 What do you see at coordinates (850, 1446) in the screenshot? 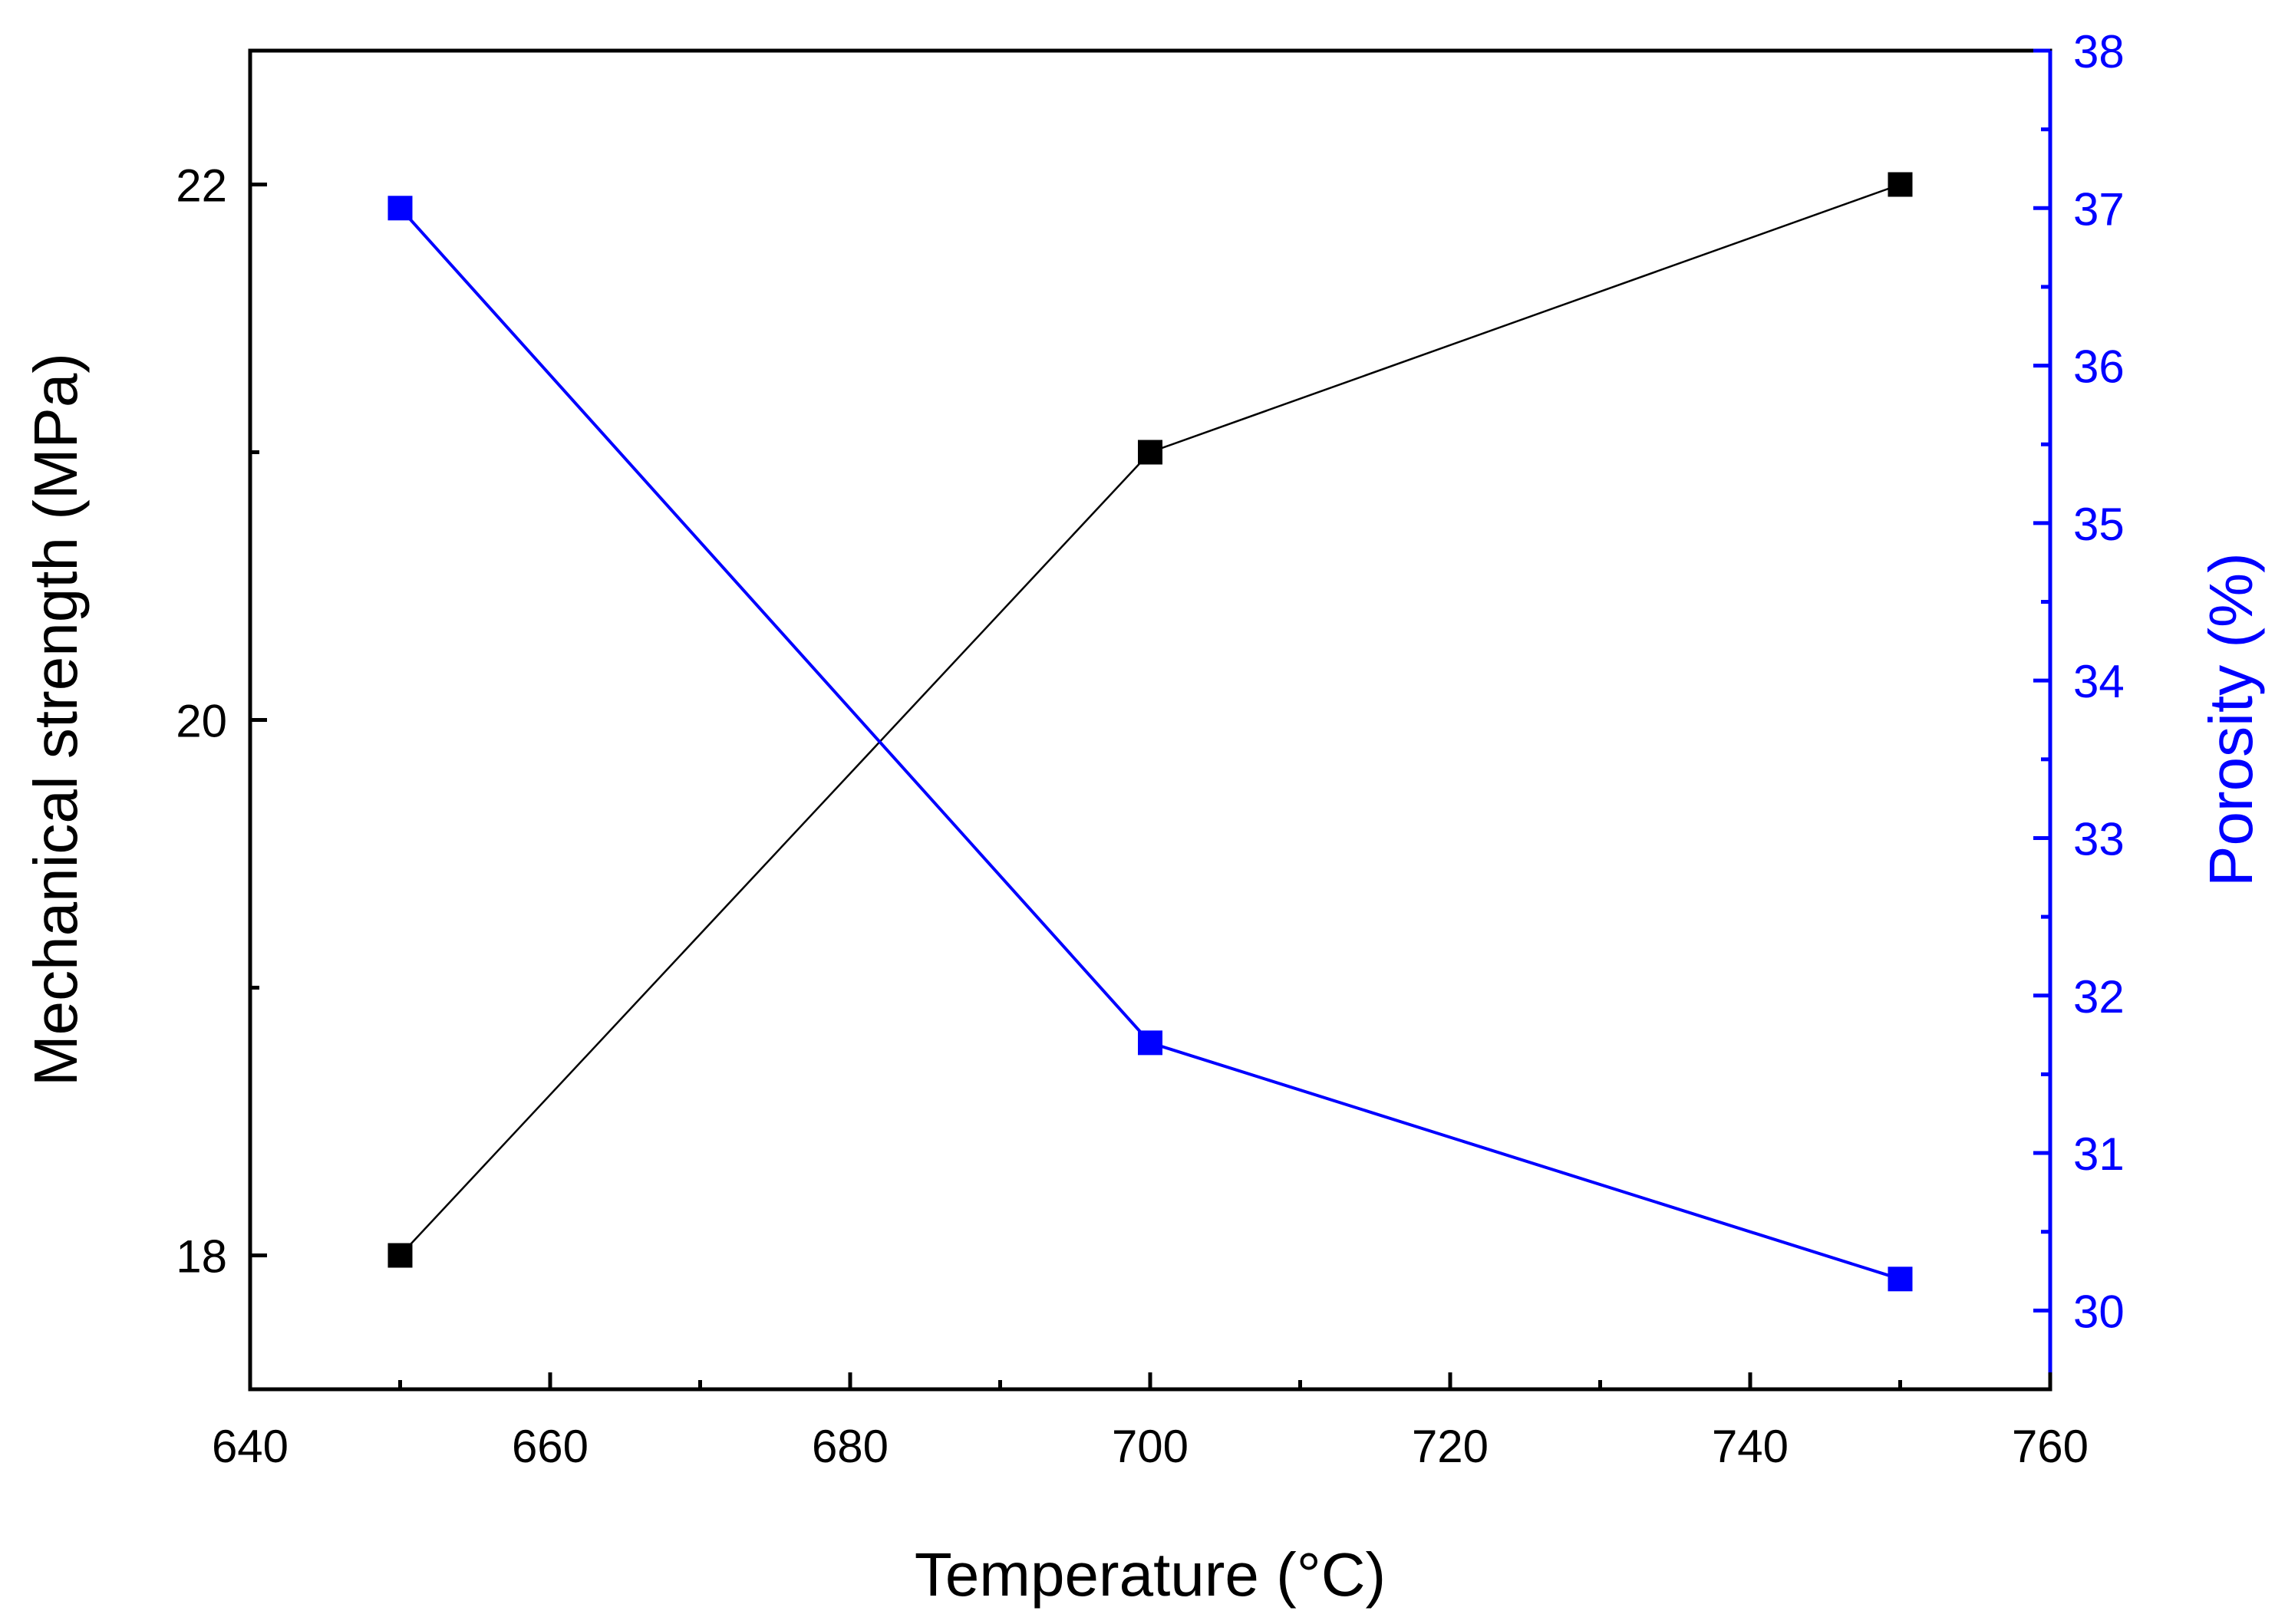
I see `x-tick-label: 680` at bounding box center [850, 1446].